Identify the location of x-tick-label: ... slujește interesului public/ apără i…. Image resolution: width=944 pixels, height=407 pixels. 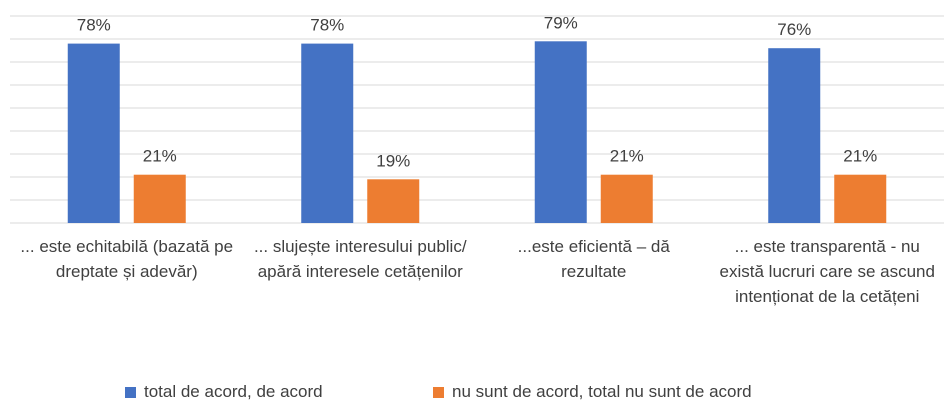
(360, 259).